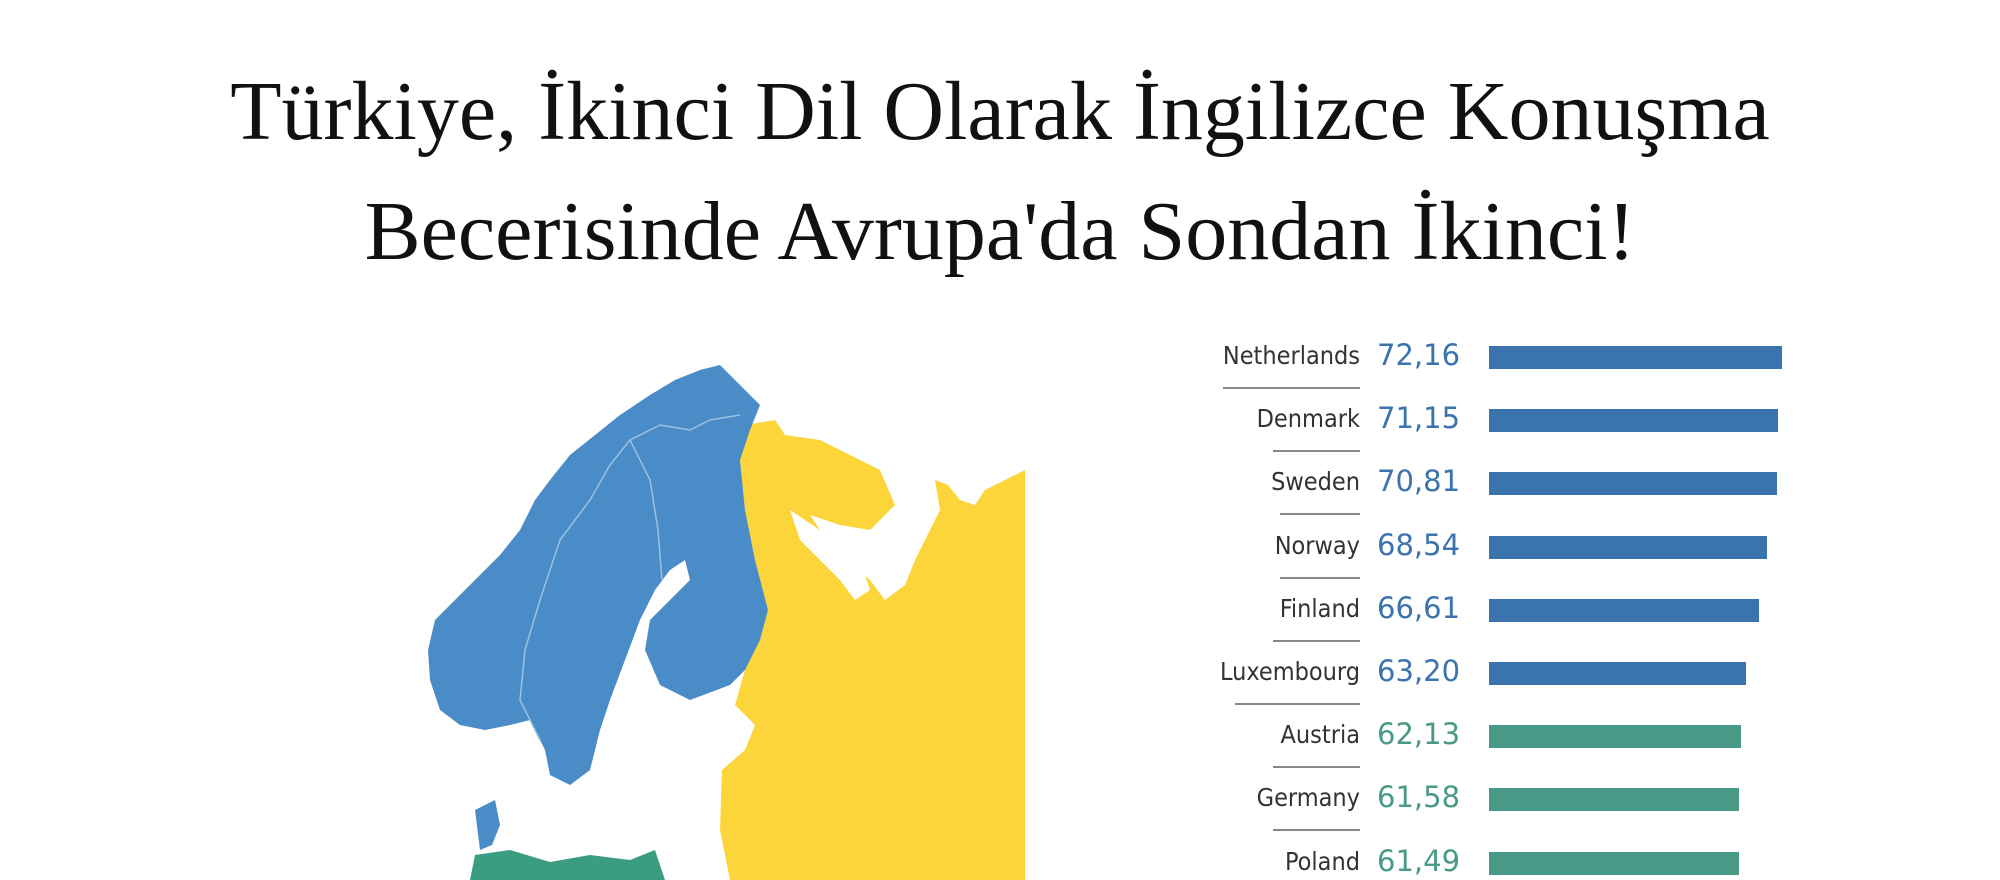 This screenshot has height=880, width=2000. What do you see at coordinates (1617, 673) in the screenshot?
I see `bar-luxembourg` at bounding box center [1617, 673].